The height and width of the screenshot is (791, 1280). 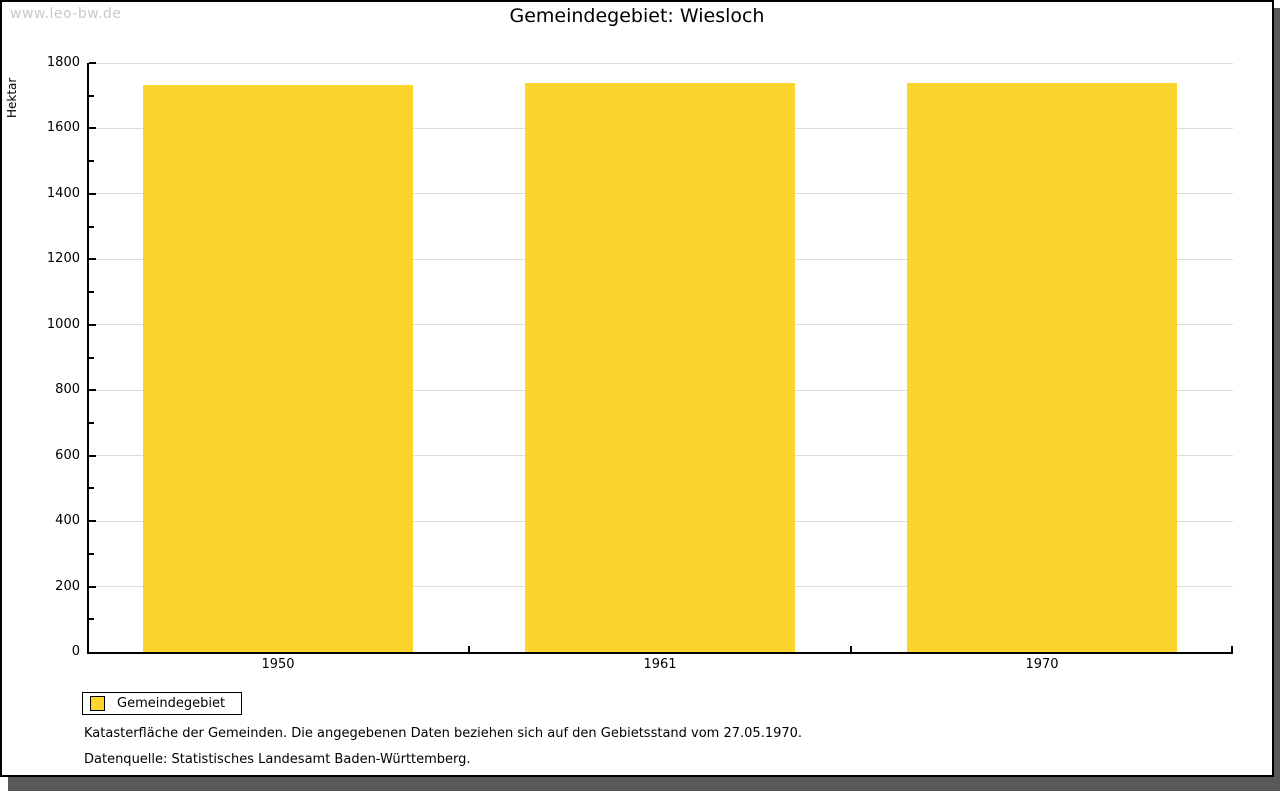 I want to click on x-axis-category-label: 1950, so click(x=278, y=664).